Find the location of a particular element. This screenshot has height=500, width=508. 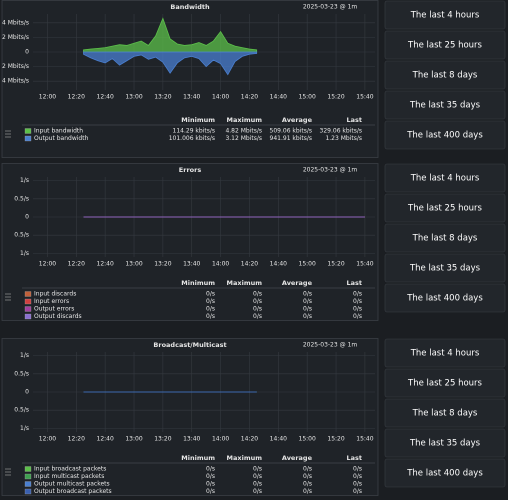

legend-name: Output errors is located at coordinates (54, 309).